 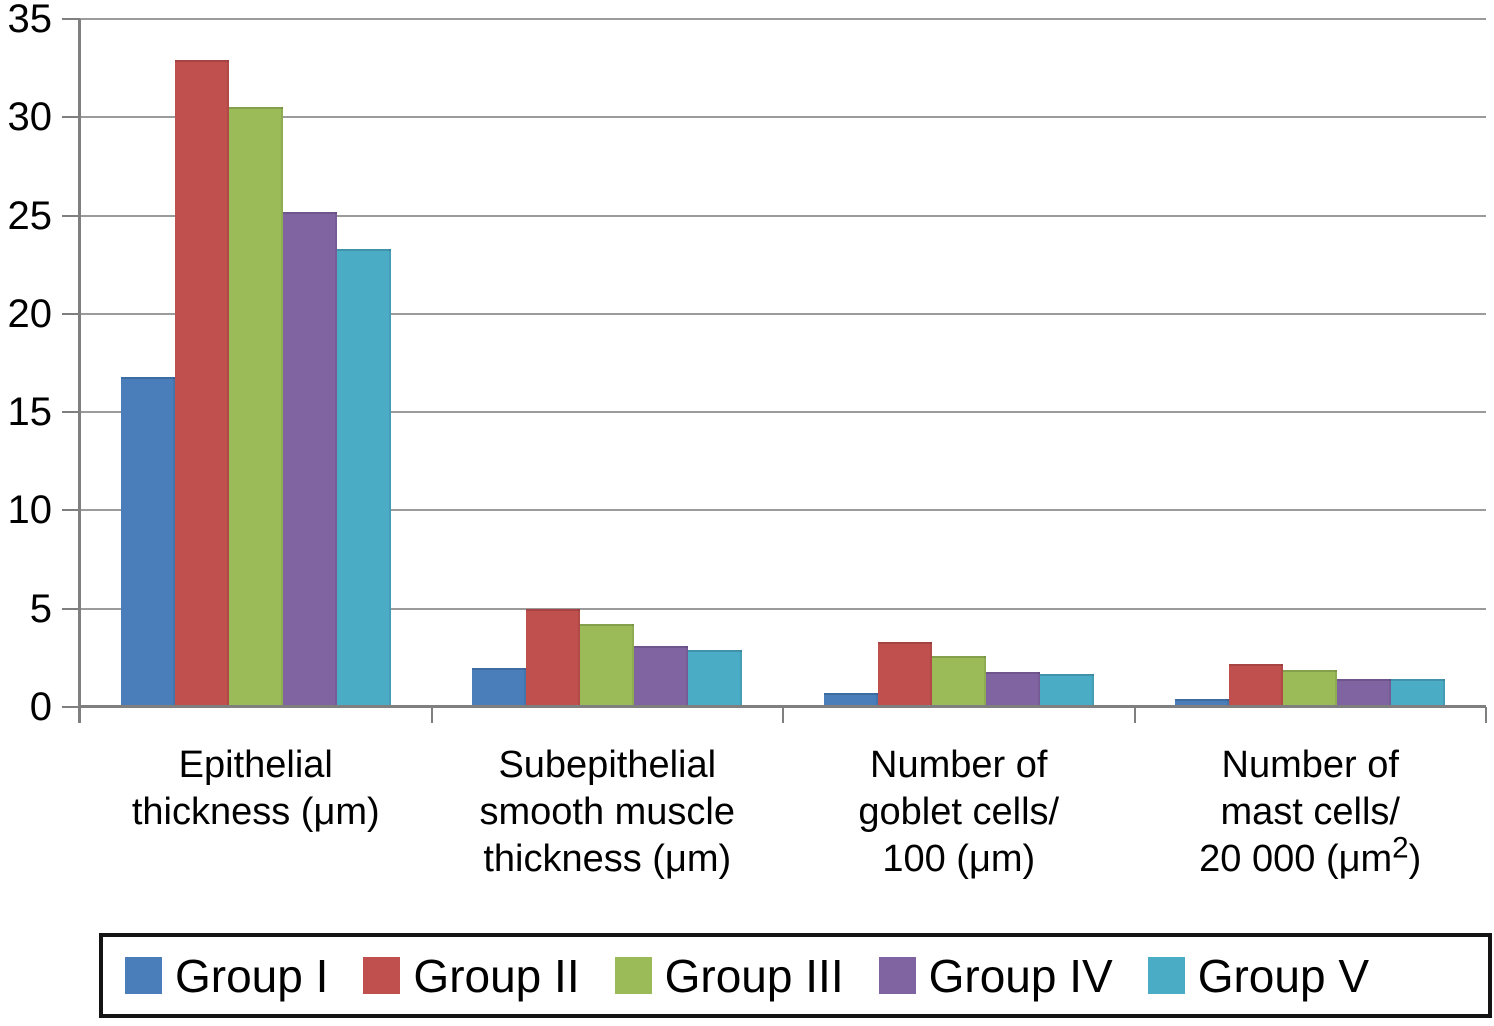 What do you see at coordinates (1066, 690) in the screenshot?
I see `bar-group-v-cat3` at bounding box center [1066, 690].